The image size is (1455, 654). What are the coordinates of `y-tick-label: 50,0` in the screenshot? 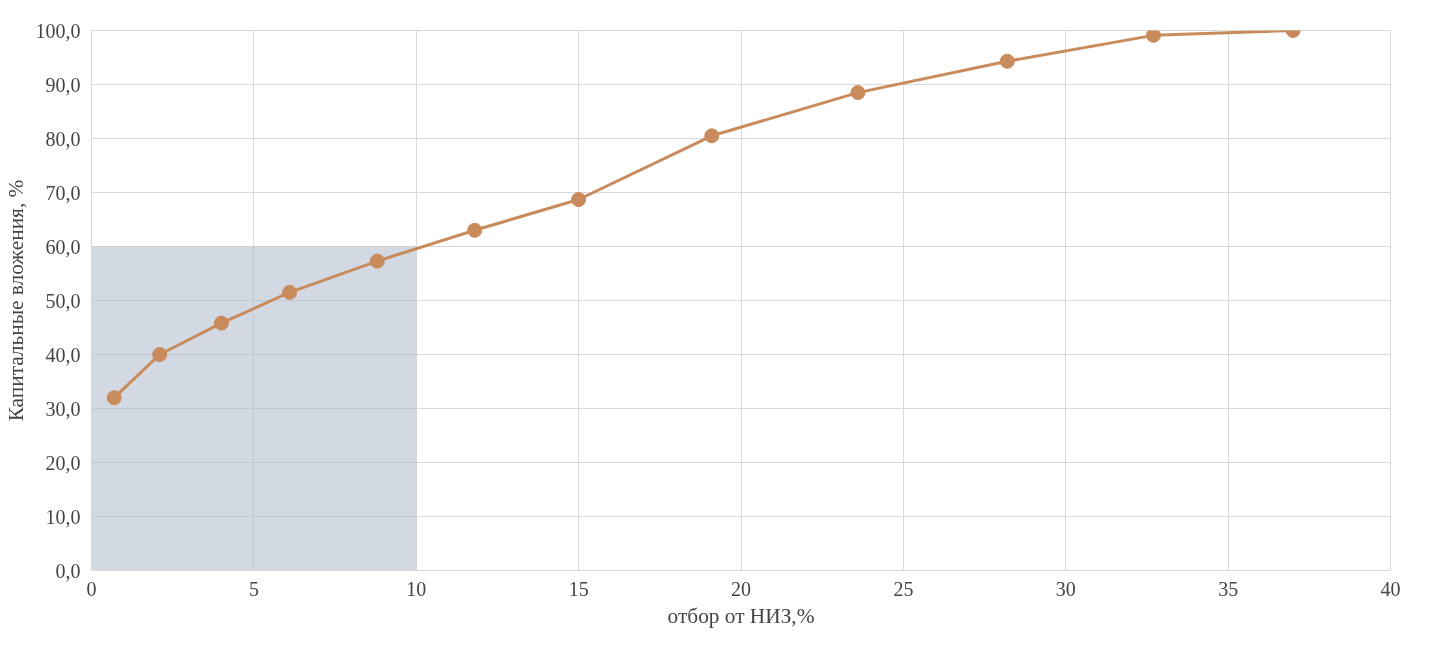 It's located at (63, 300).